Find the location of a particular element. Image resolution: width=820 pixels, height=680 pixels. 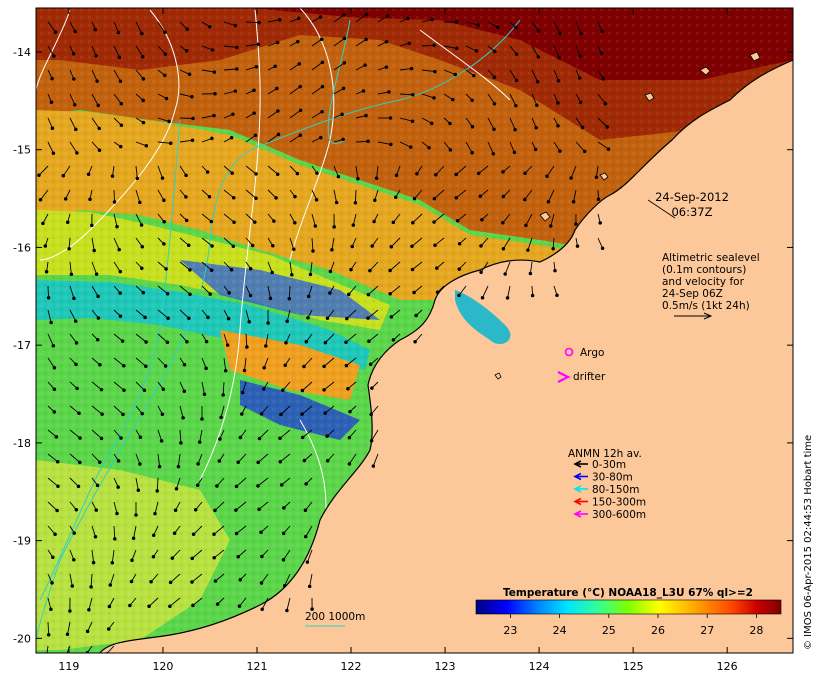

timestamp-pointer is located at coordinates (661, 209).